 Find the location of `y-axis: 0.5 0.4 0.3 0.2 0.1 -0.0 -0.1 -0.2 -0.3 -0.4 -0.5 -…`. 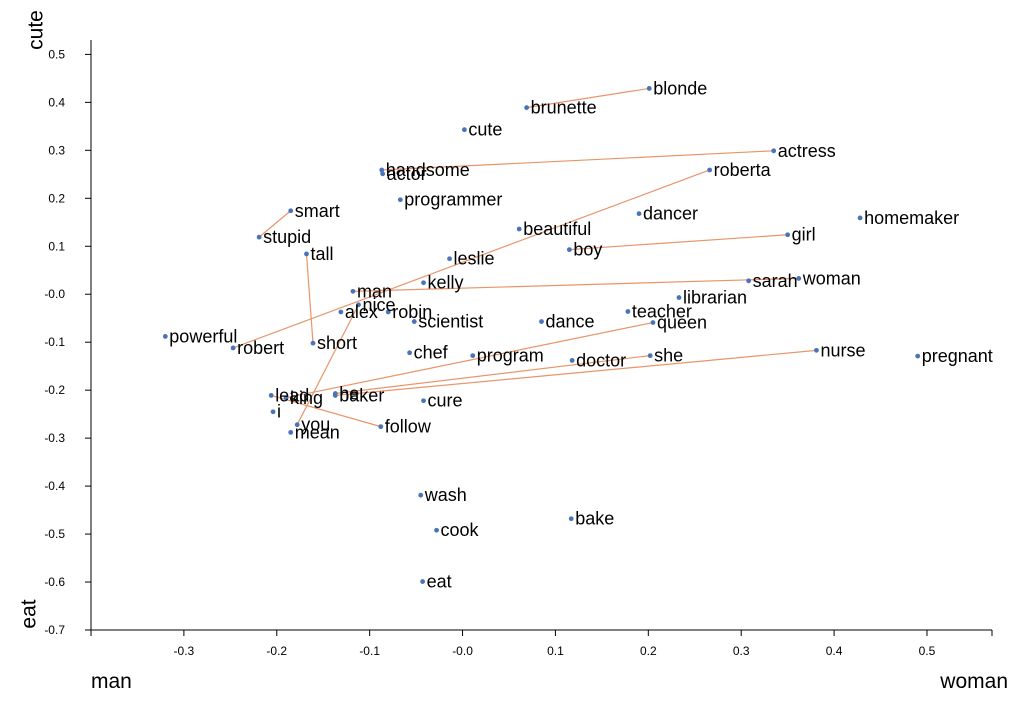

y-axis: 0.5 0.4 0.3 0.2 0.1 -0.0 -0.1 -0.2 -0.3 -0.4 -0.5 -… is located at coordinates (68, 338).